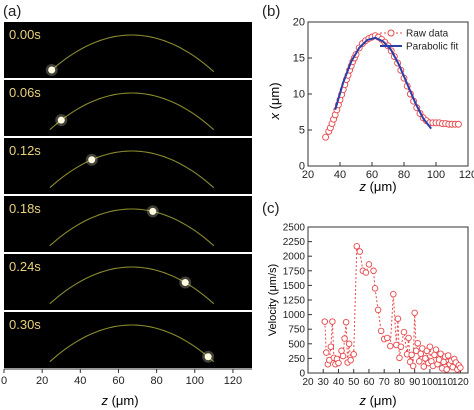 The image size is (474, 410). What do you see at coordinates (362, 186) in the screenshot?
I see `panel-b-x-var: z` at bounding box center [362, 186].